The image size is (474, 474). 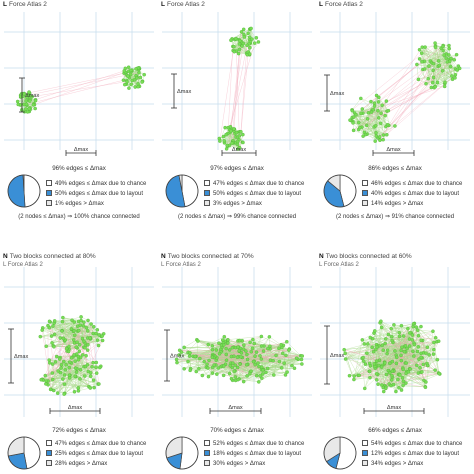 What do you see at coordinates (189, 453) in the screenshot?
I see `pie-slice-chance` at bounding box center [189, 453].